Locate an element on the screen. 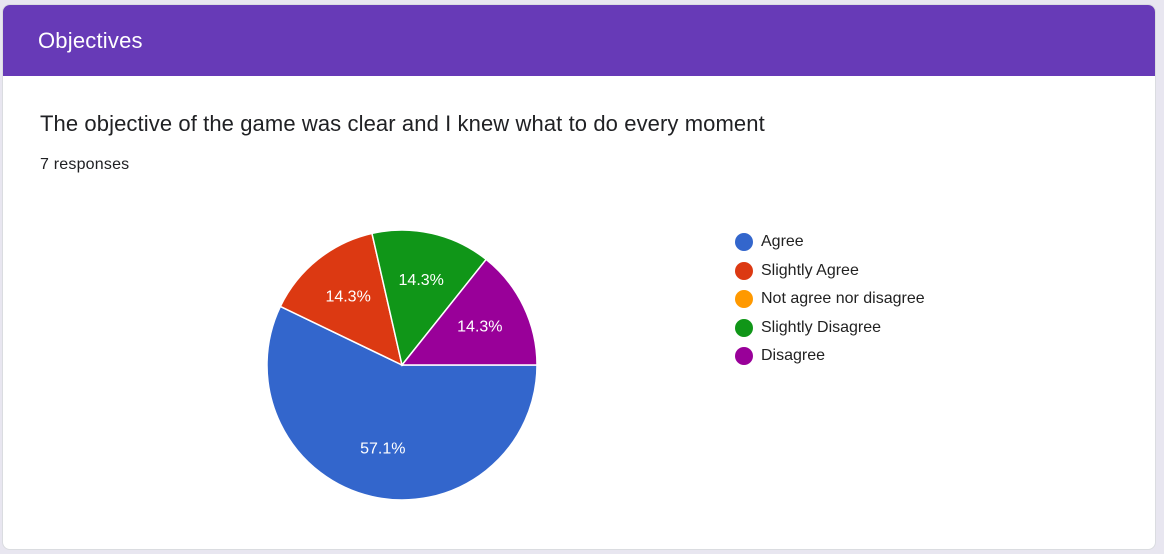  legend-label: Agree is located at coordinates (782, 242).